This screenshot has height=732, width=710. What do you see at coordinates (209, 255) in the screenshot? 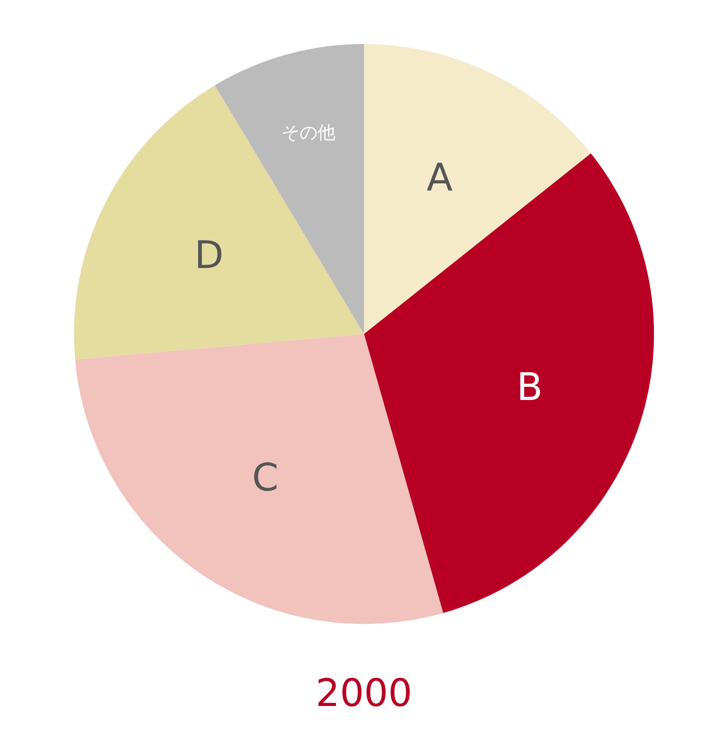
I see `slice-label: D` at bounding box center [209, 255].